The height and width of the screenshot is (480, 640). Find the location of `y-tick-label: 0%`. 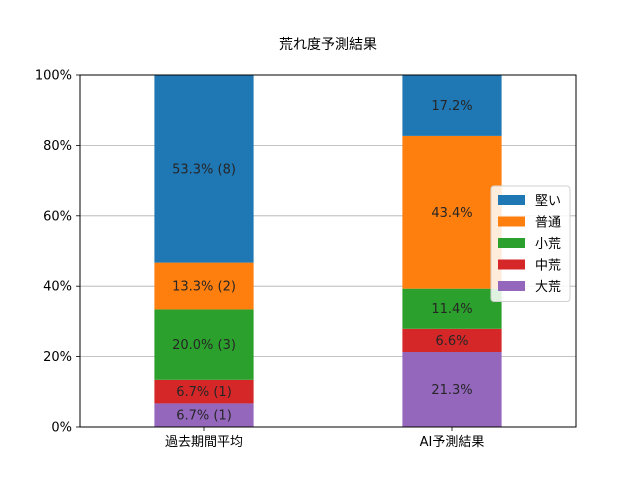

y-tick-label: 0% is located at coordinates (61, 428).